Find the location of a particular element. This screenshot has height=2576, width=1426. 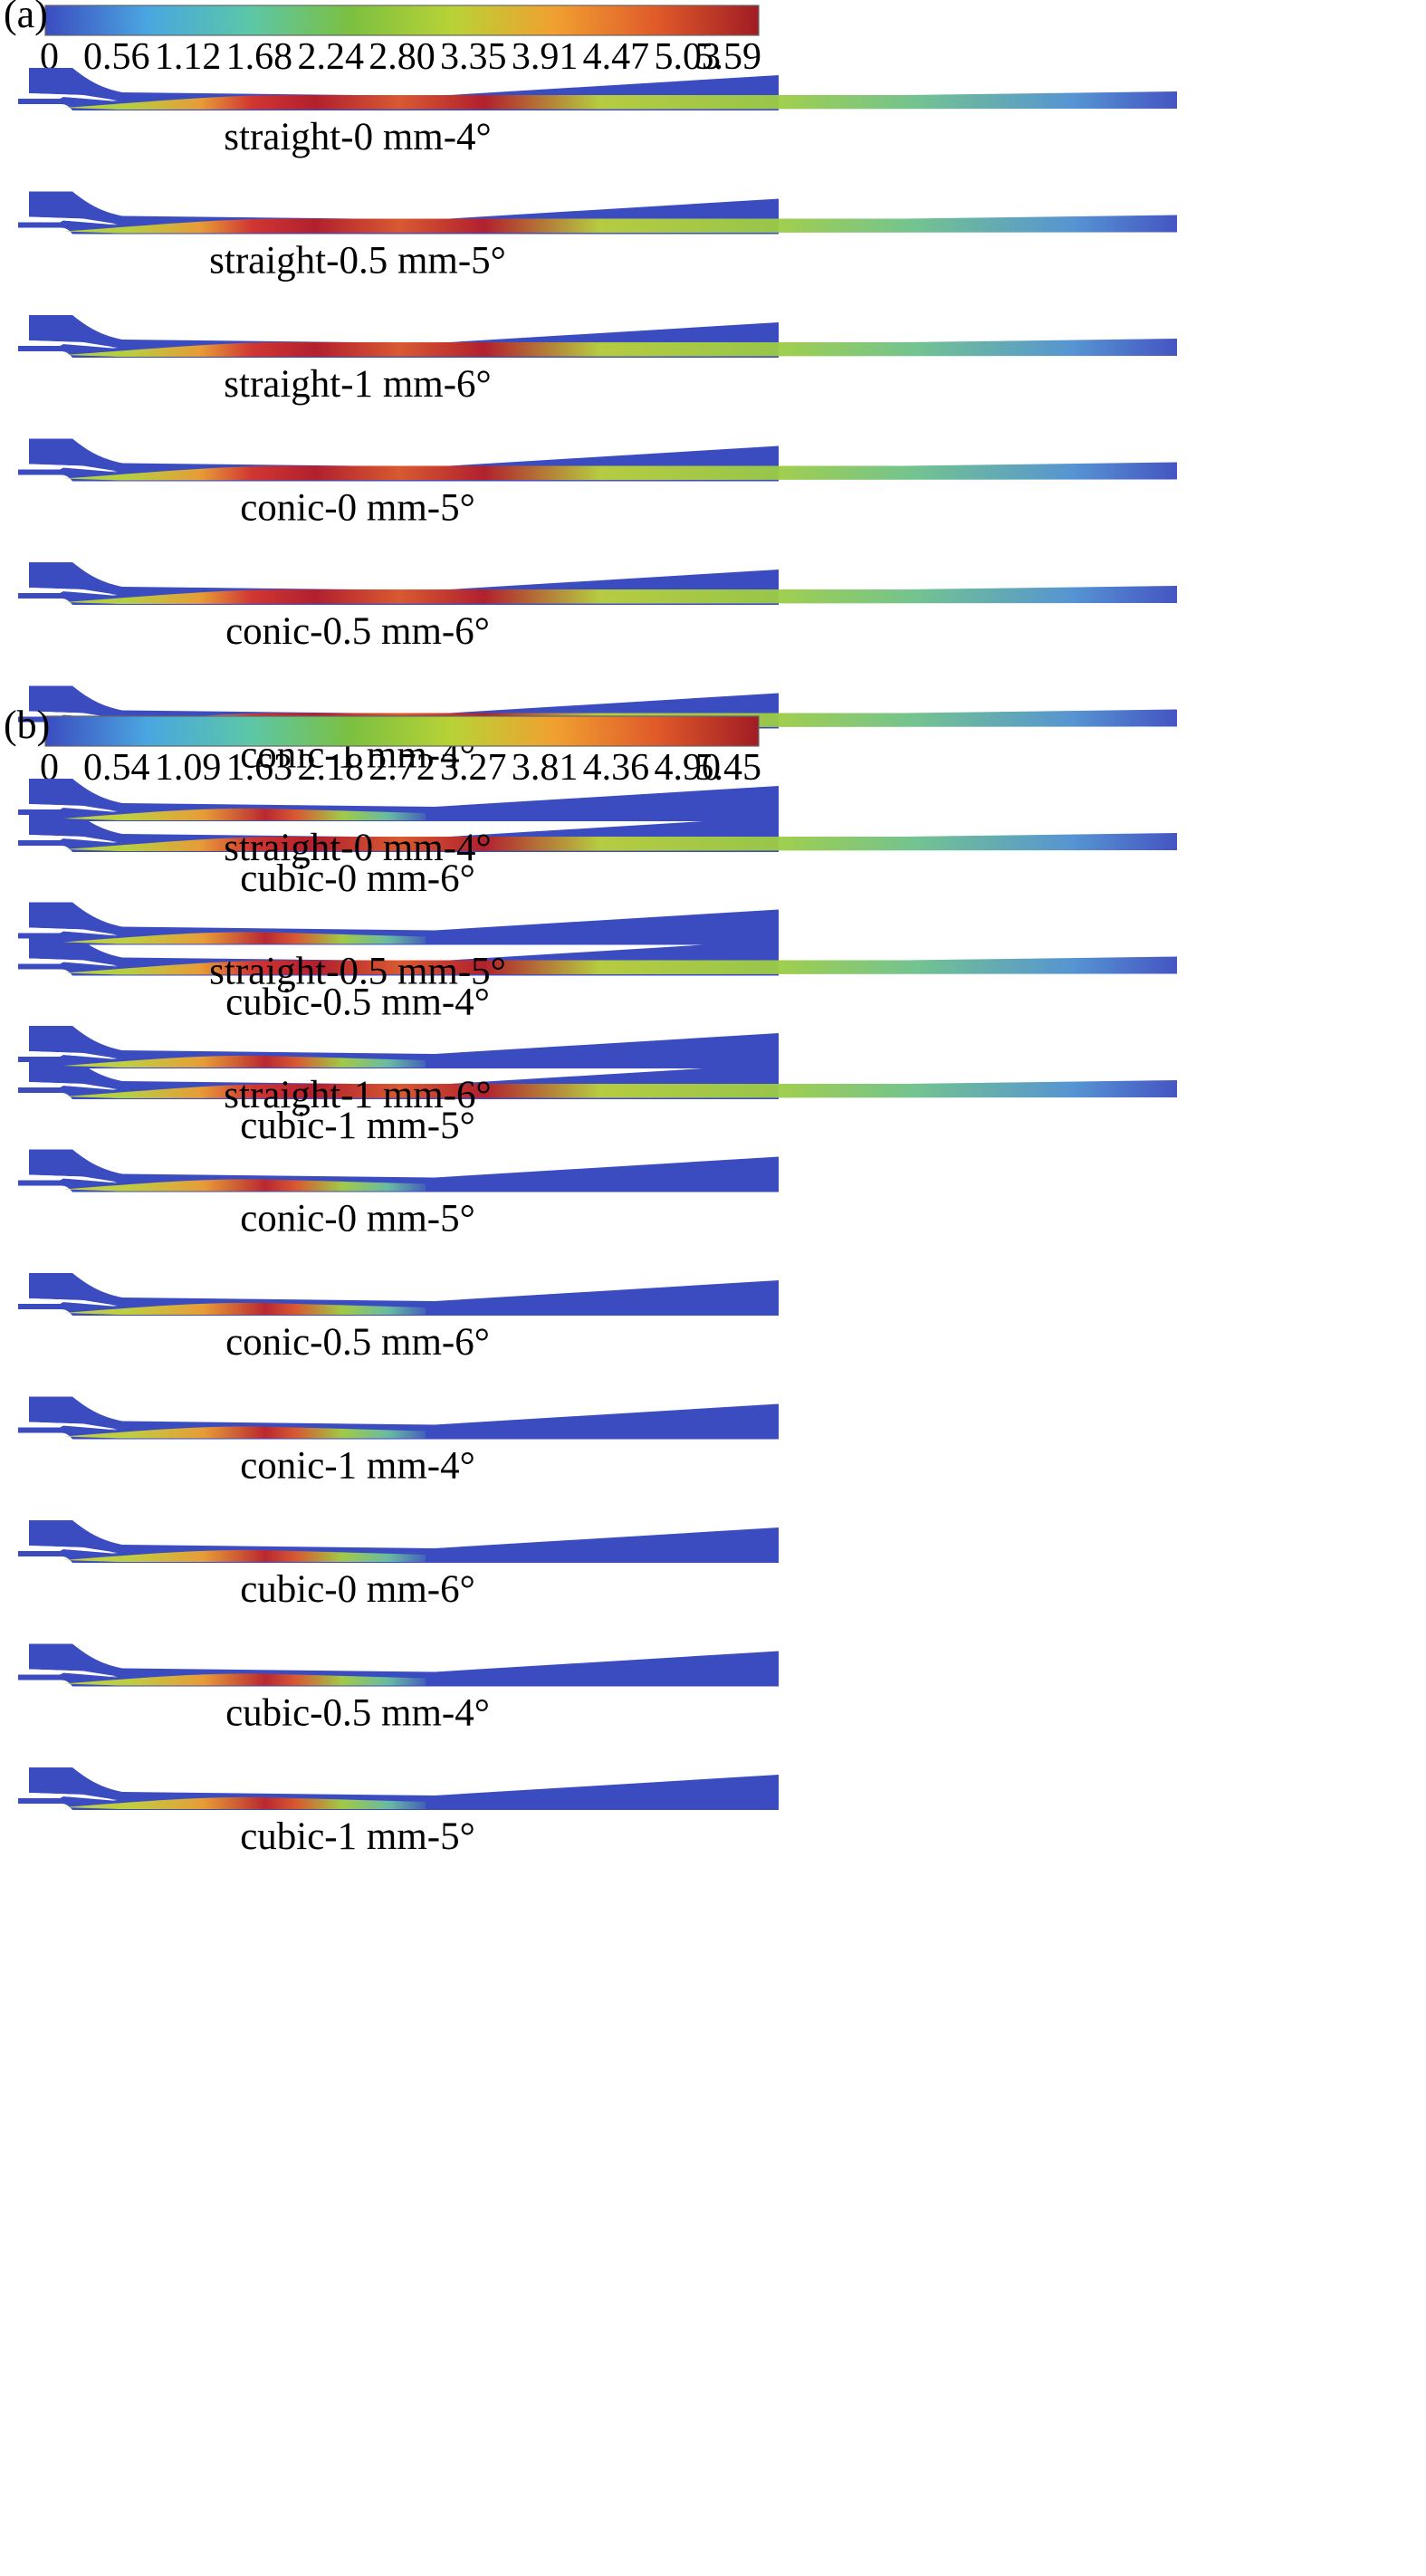

colorbar-tick-label: 5.03 is located at coordinates (687, 57).